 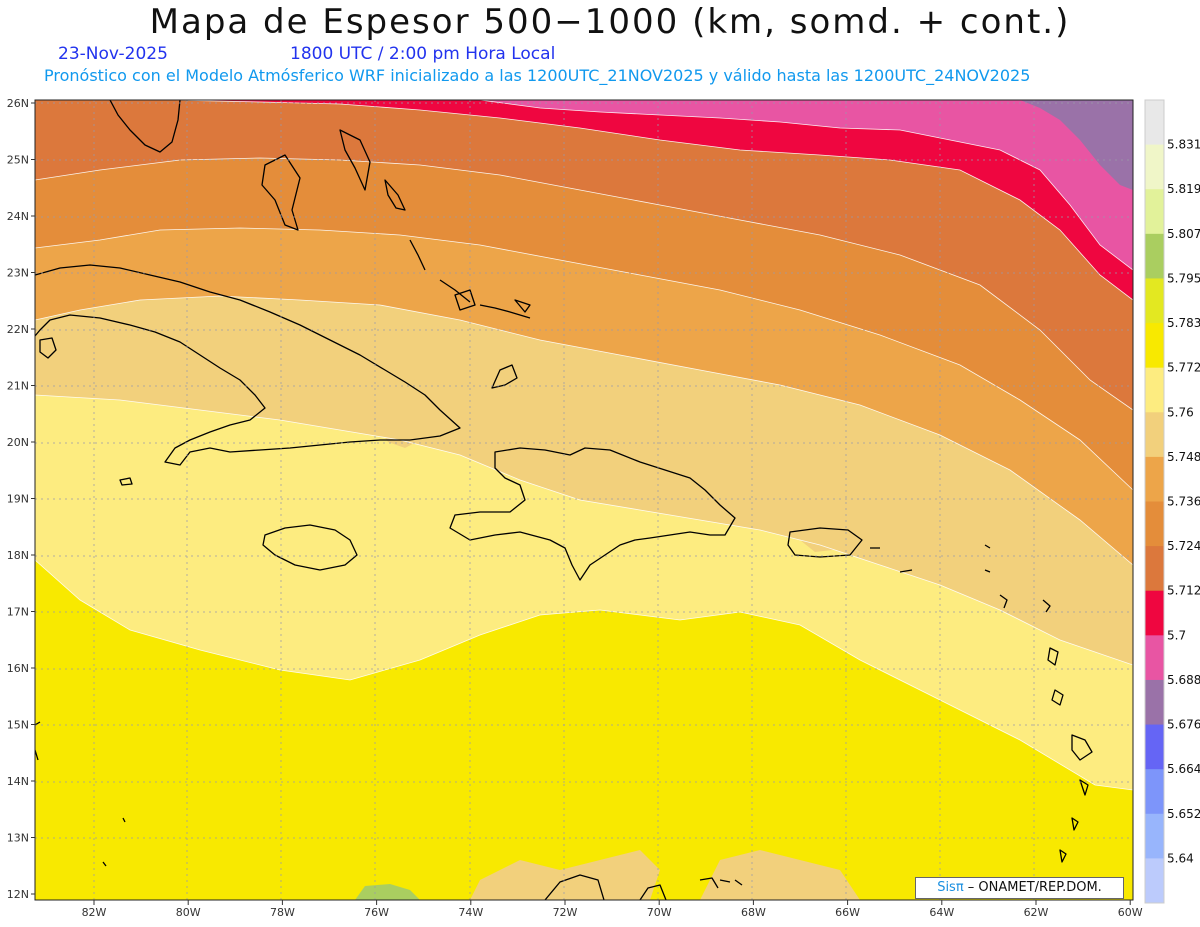 I want to click on colorbar-label: 5.7, so click(x=1176, y=635).